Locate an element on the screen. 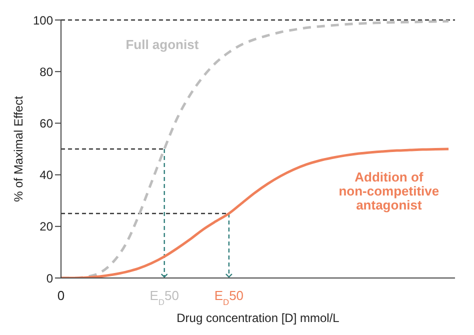 This screenshot has height=335, width=474. y-axis-title: % of Maximal Effect is located at coordinates (18, 148).